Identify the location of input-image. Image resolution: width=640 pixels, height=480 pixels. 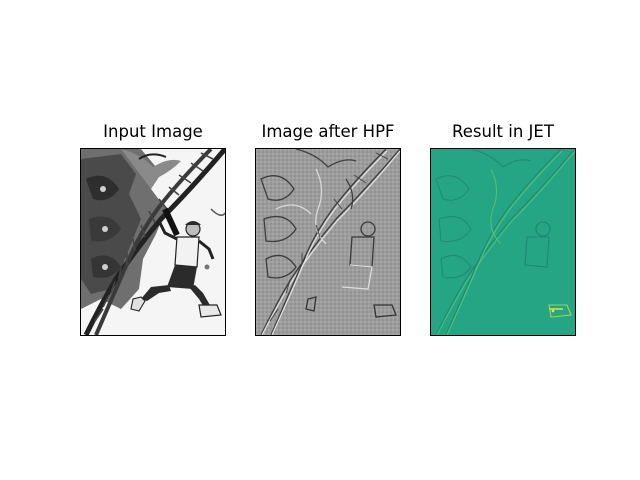
(153, 242).